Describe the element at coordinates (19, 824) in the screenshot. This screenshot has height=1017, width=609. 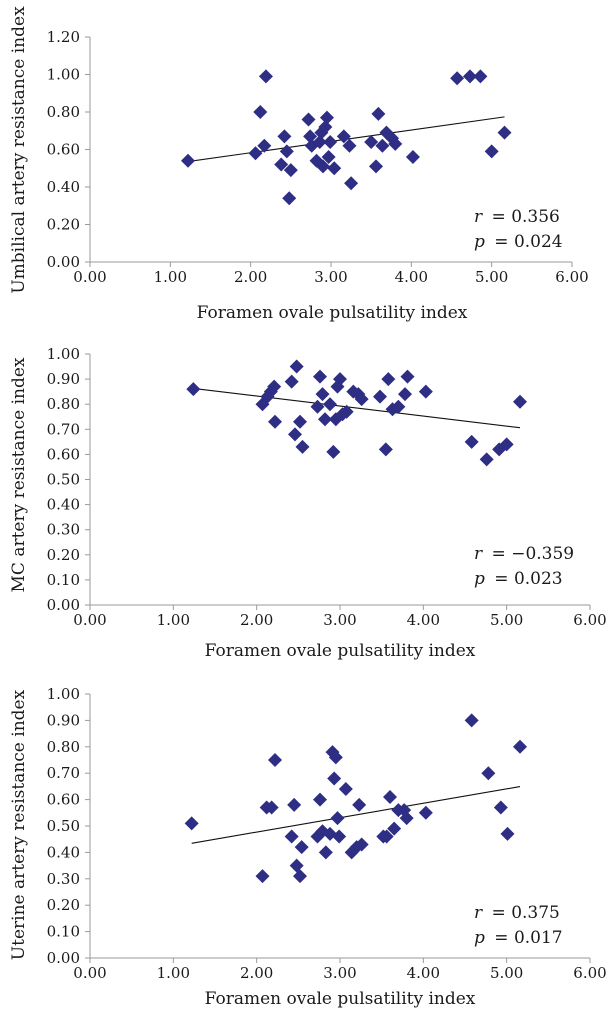
I see `panel-3-y-axis-title: Uterine artery resistance index` at that location.